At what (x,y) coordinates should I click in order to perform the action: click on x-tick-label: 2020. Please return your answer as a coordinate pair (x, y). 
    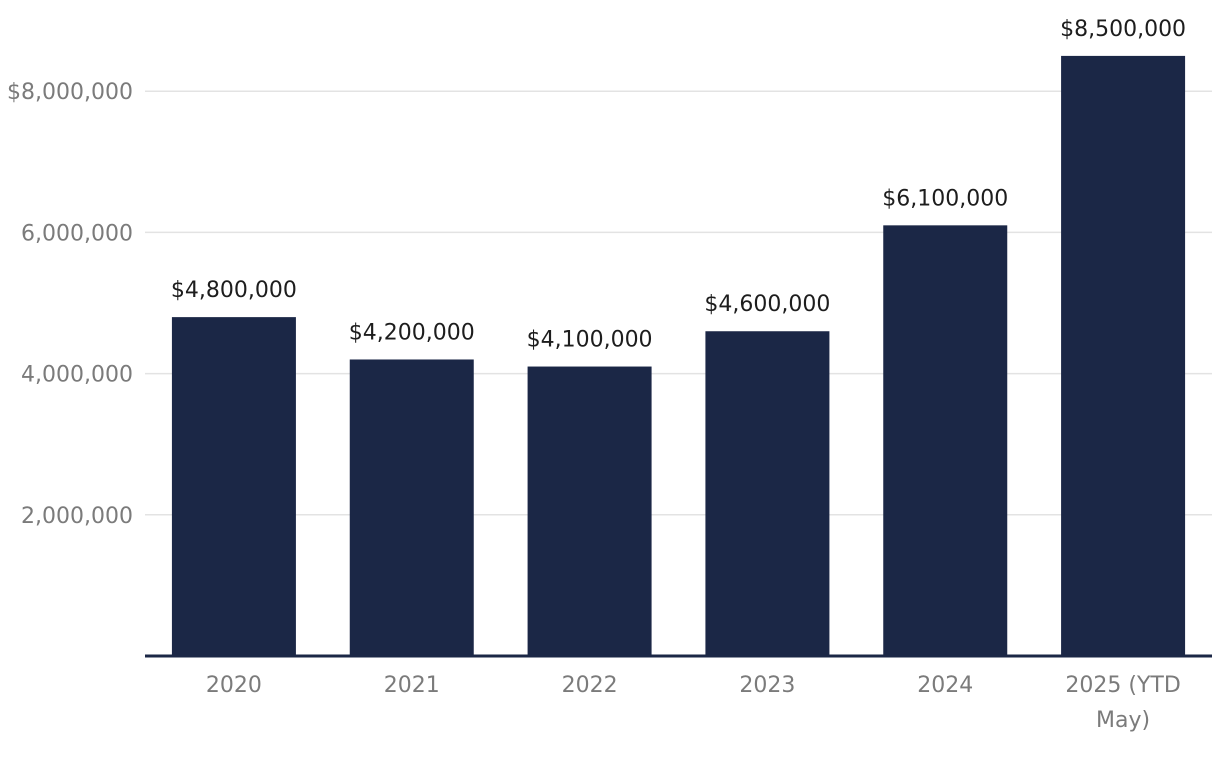
    Looking at the image, I should click on (234, 685).